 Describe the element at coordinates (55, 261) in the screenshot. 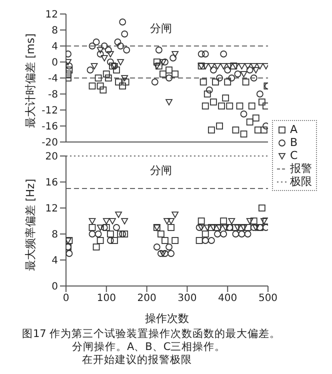

I see `y-tick-label: 4` at that location.